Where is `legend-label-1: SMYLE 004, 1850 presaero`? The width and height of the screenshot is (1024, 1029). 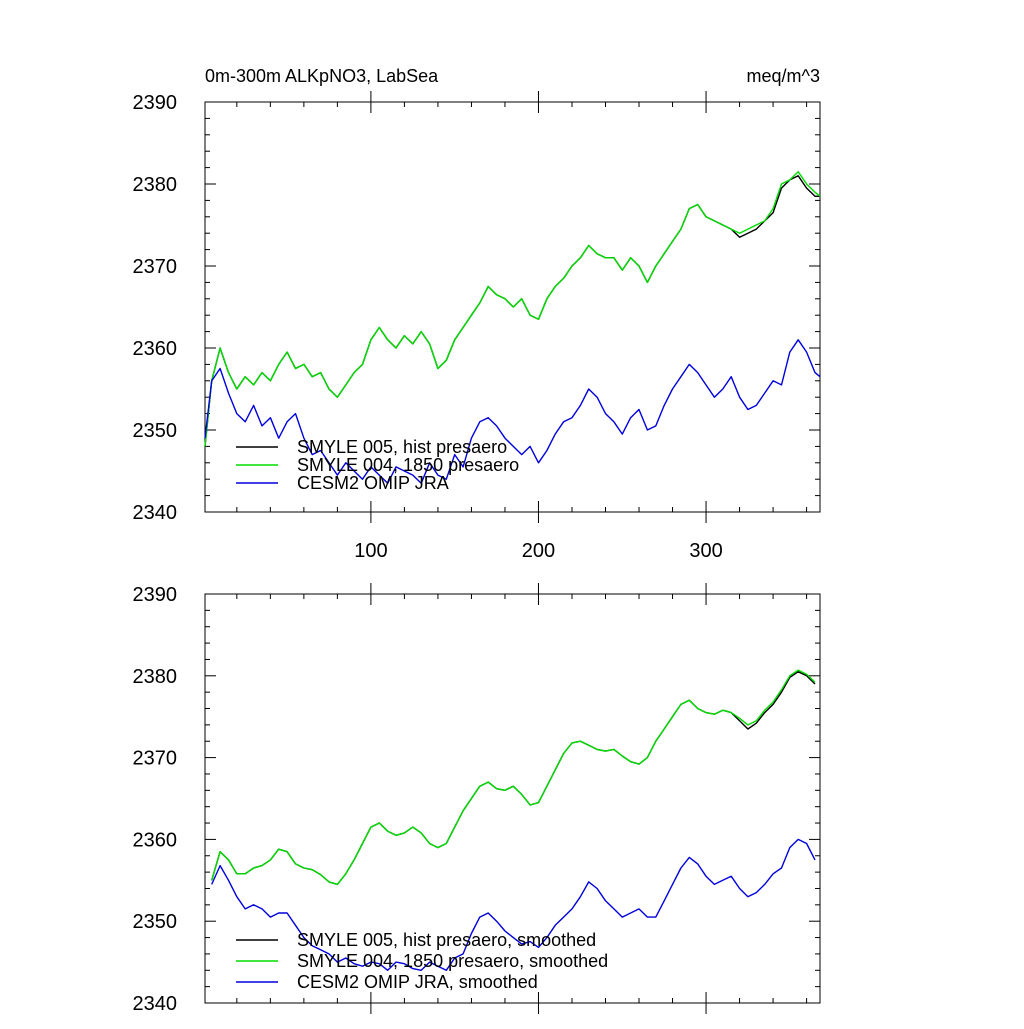 legend-label-1: SMYLE 004, 1850 presaero is located at coordinates (408, 465).